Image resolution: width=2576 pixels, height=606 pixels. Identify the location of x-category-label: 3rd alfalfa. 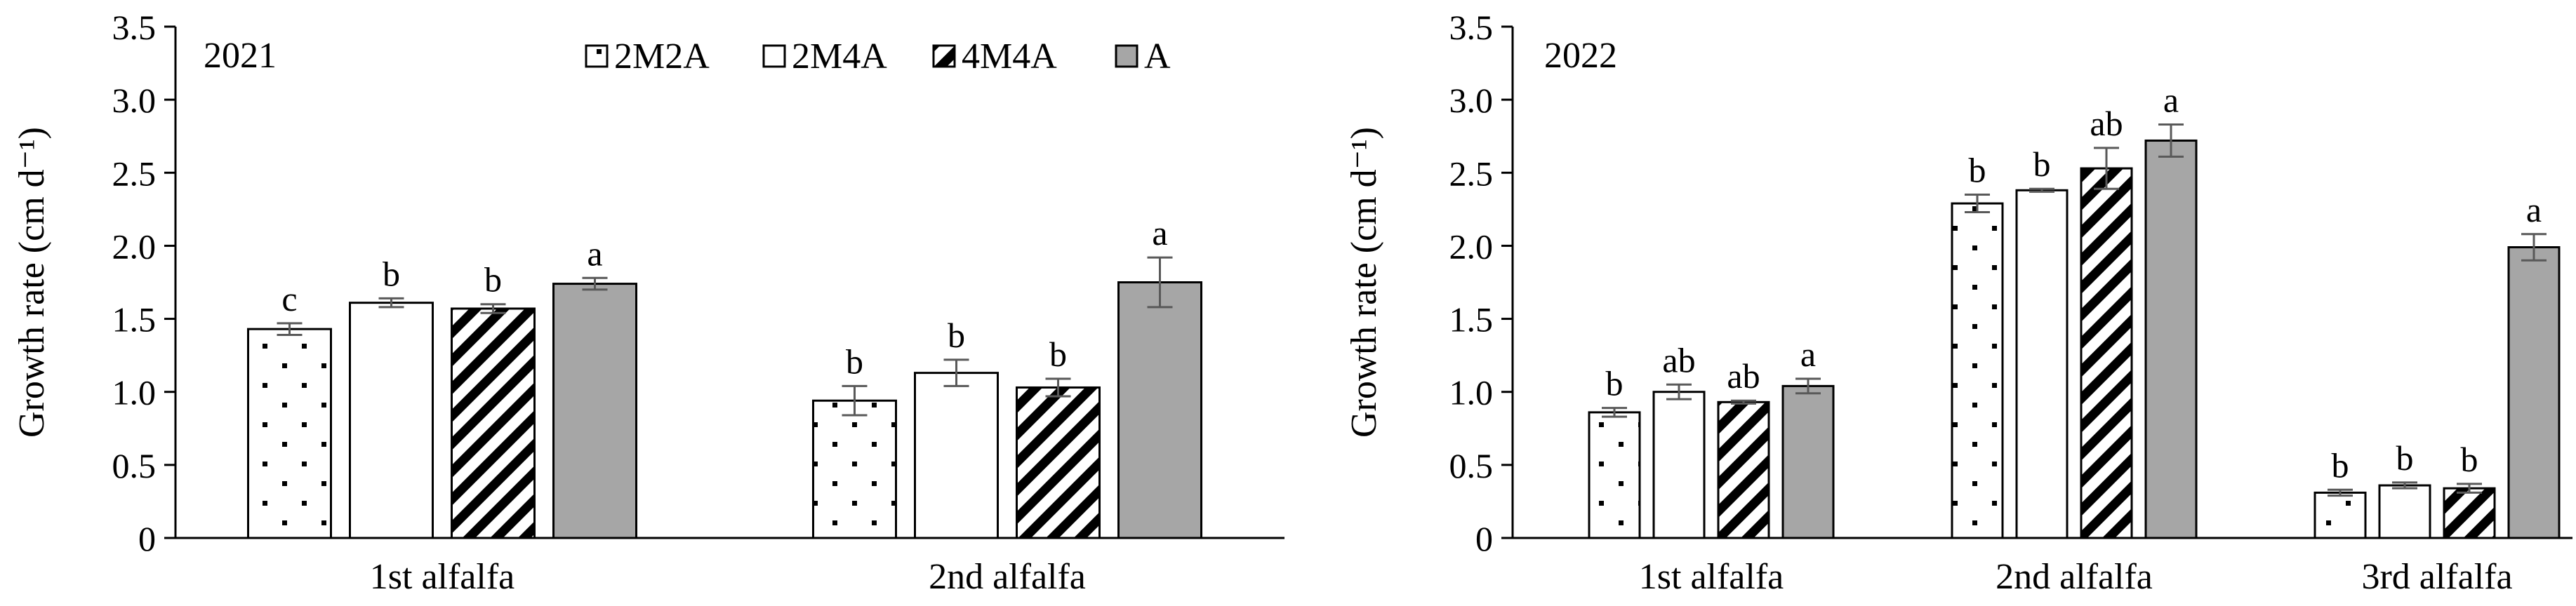
(2437, 577).